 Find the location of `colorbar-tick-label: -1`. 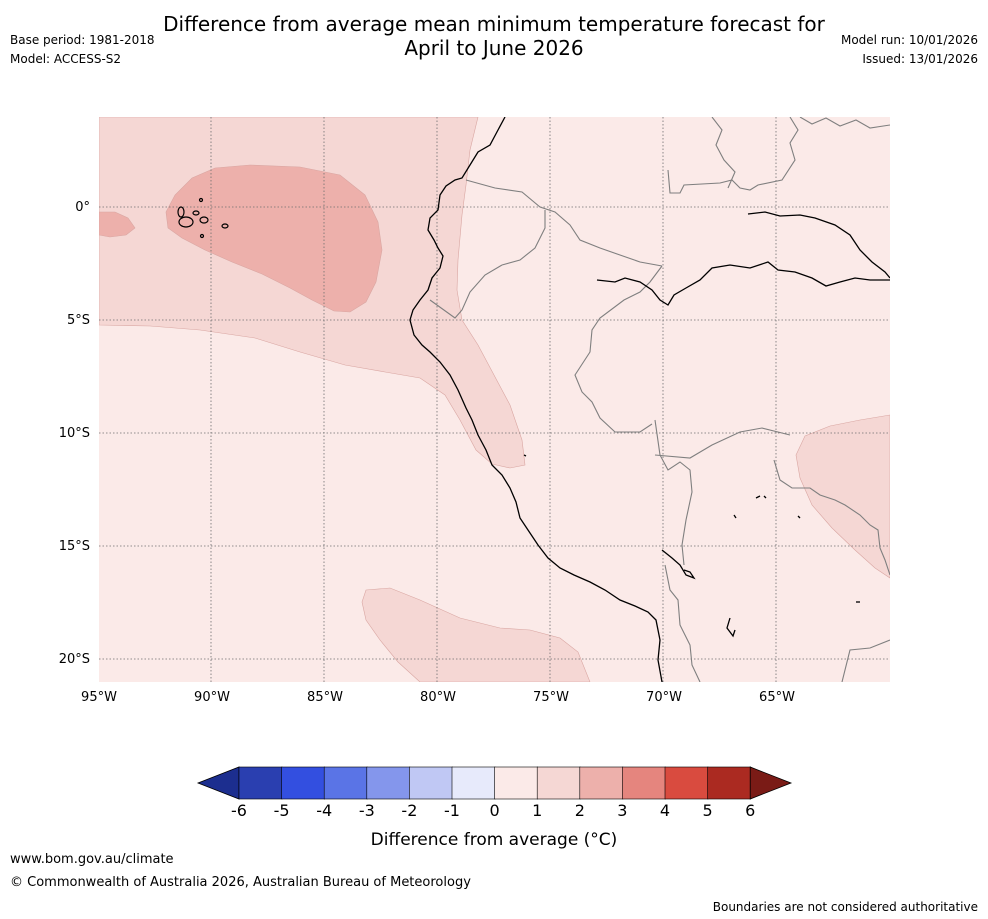

colorbar-tick-label: -1 is located at coordinates (452, 810).